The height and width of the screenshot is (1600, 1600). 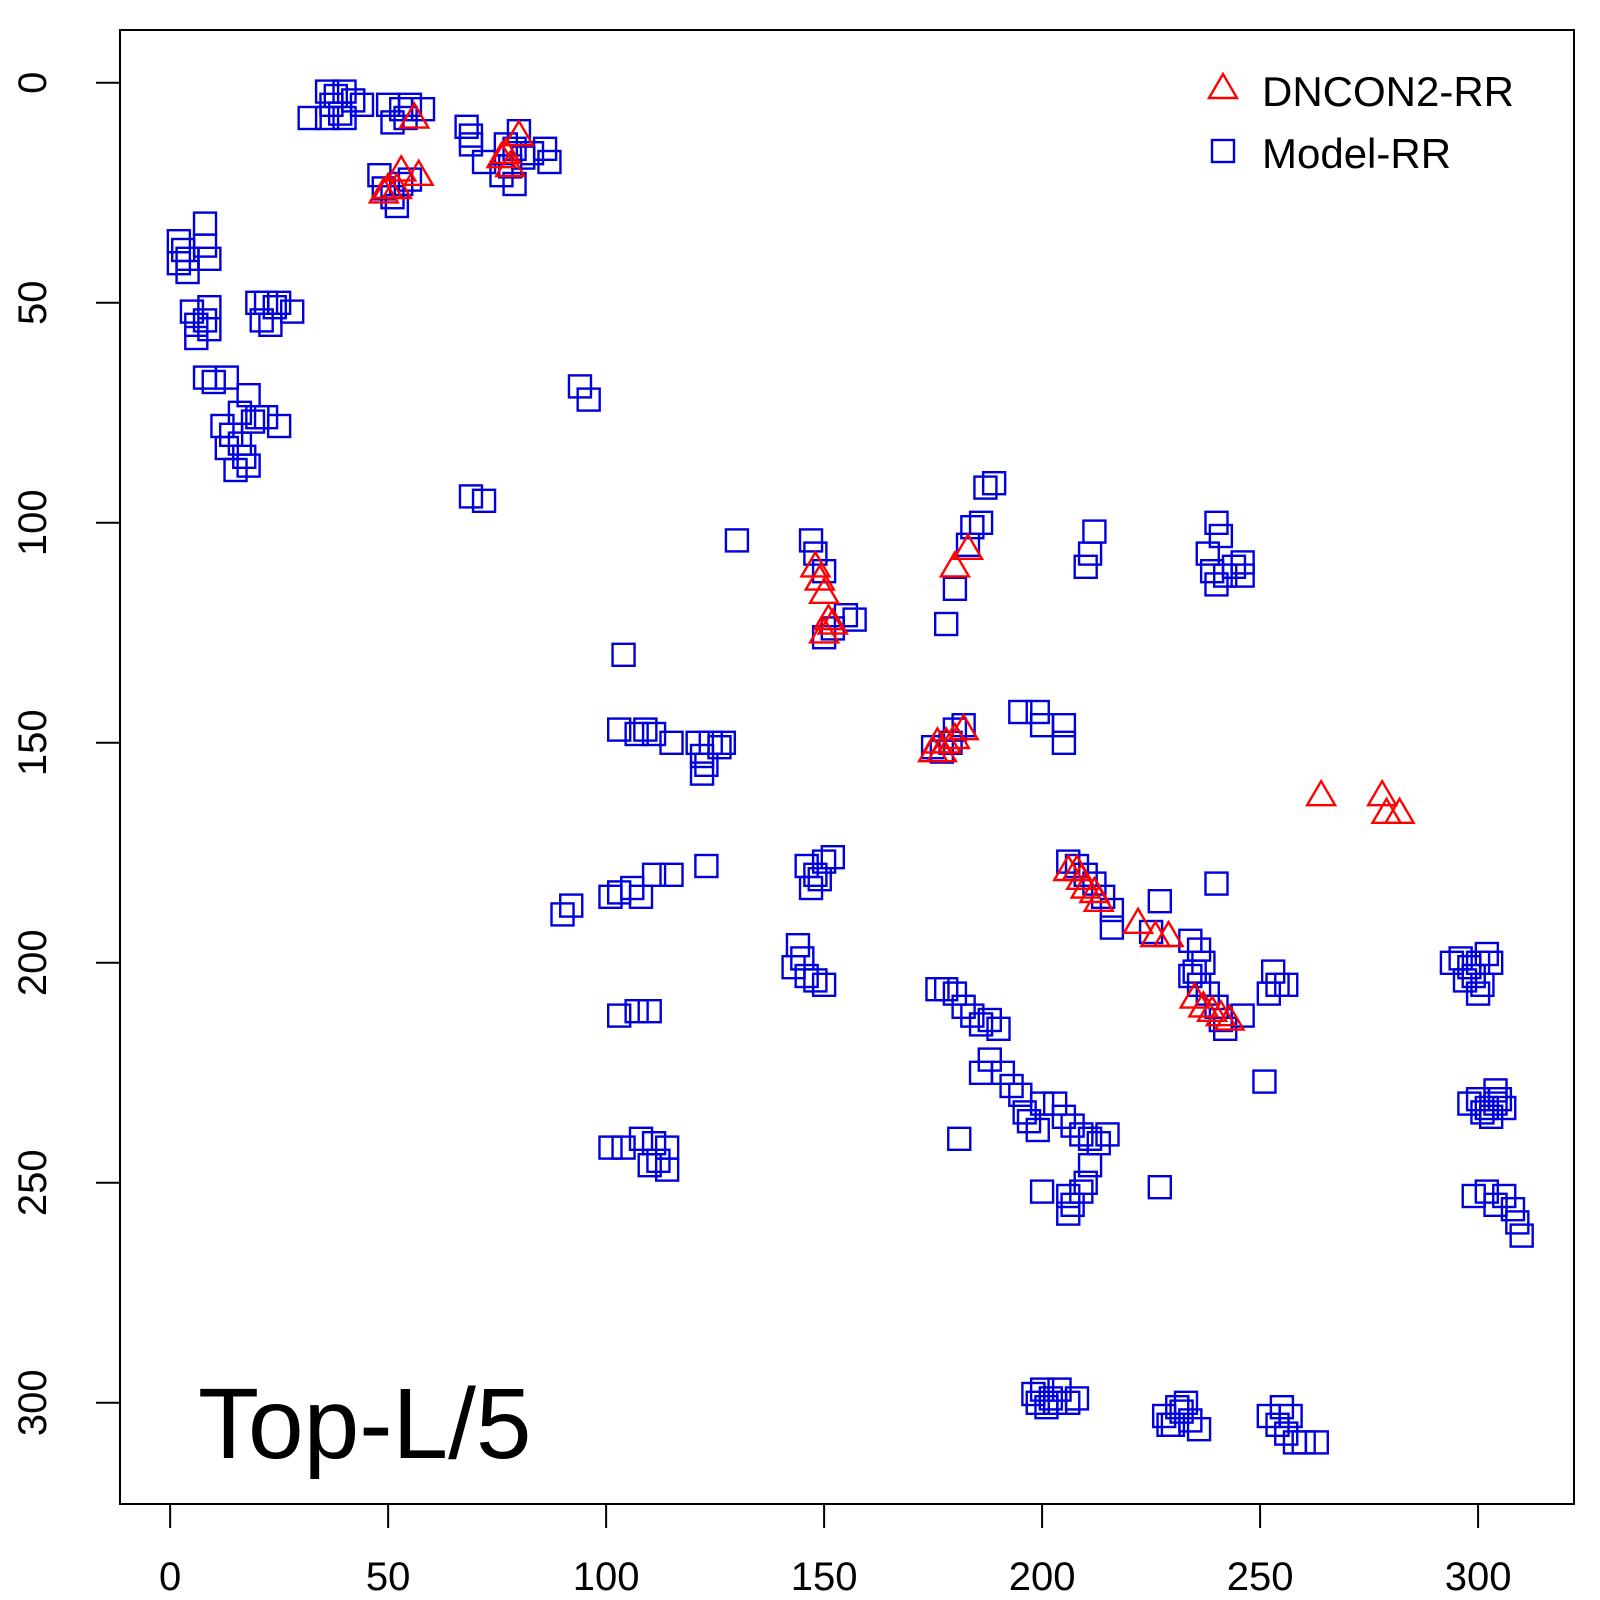 What do you see at coordinates (33, 303) in the screenshot?
I see `y-tick-label: 50` at bounding box center [33, 303].